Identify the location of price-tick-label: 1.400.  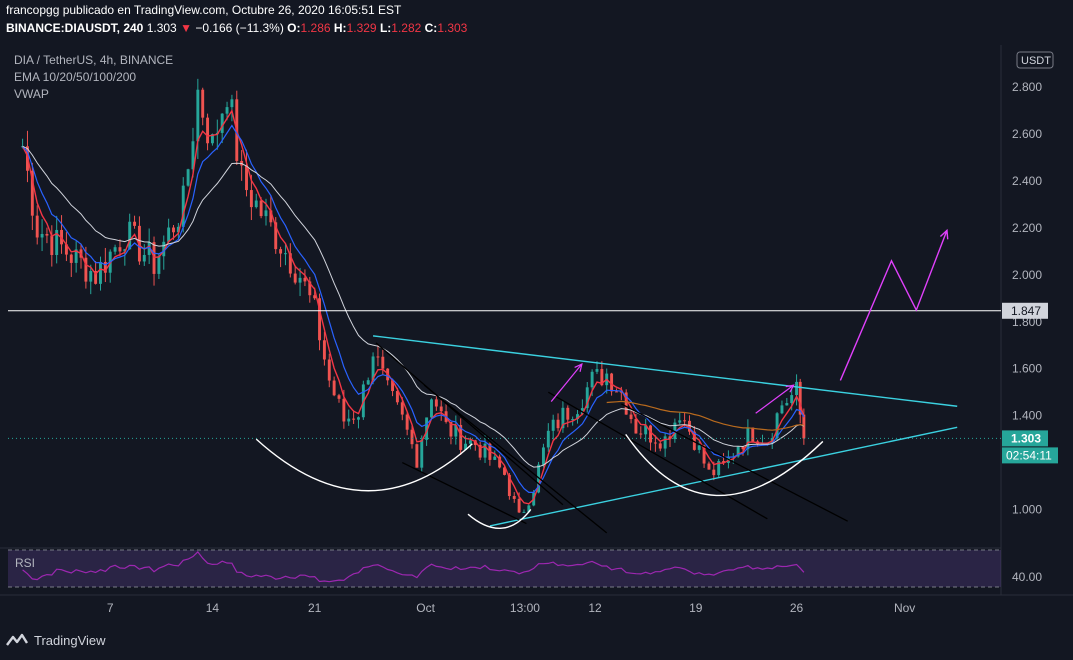
(1027, 416).